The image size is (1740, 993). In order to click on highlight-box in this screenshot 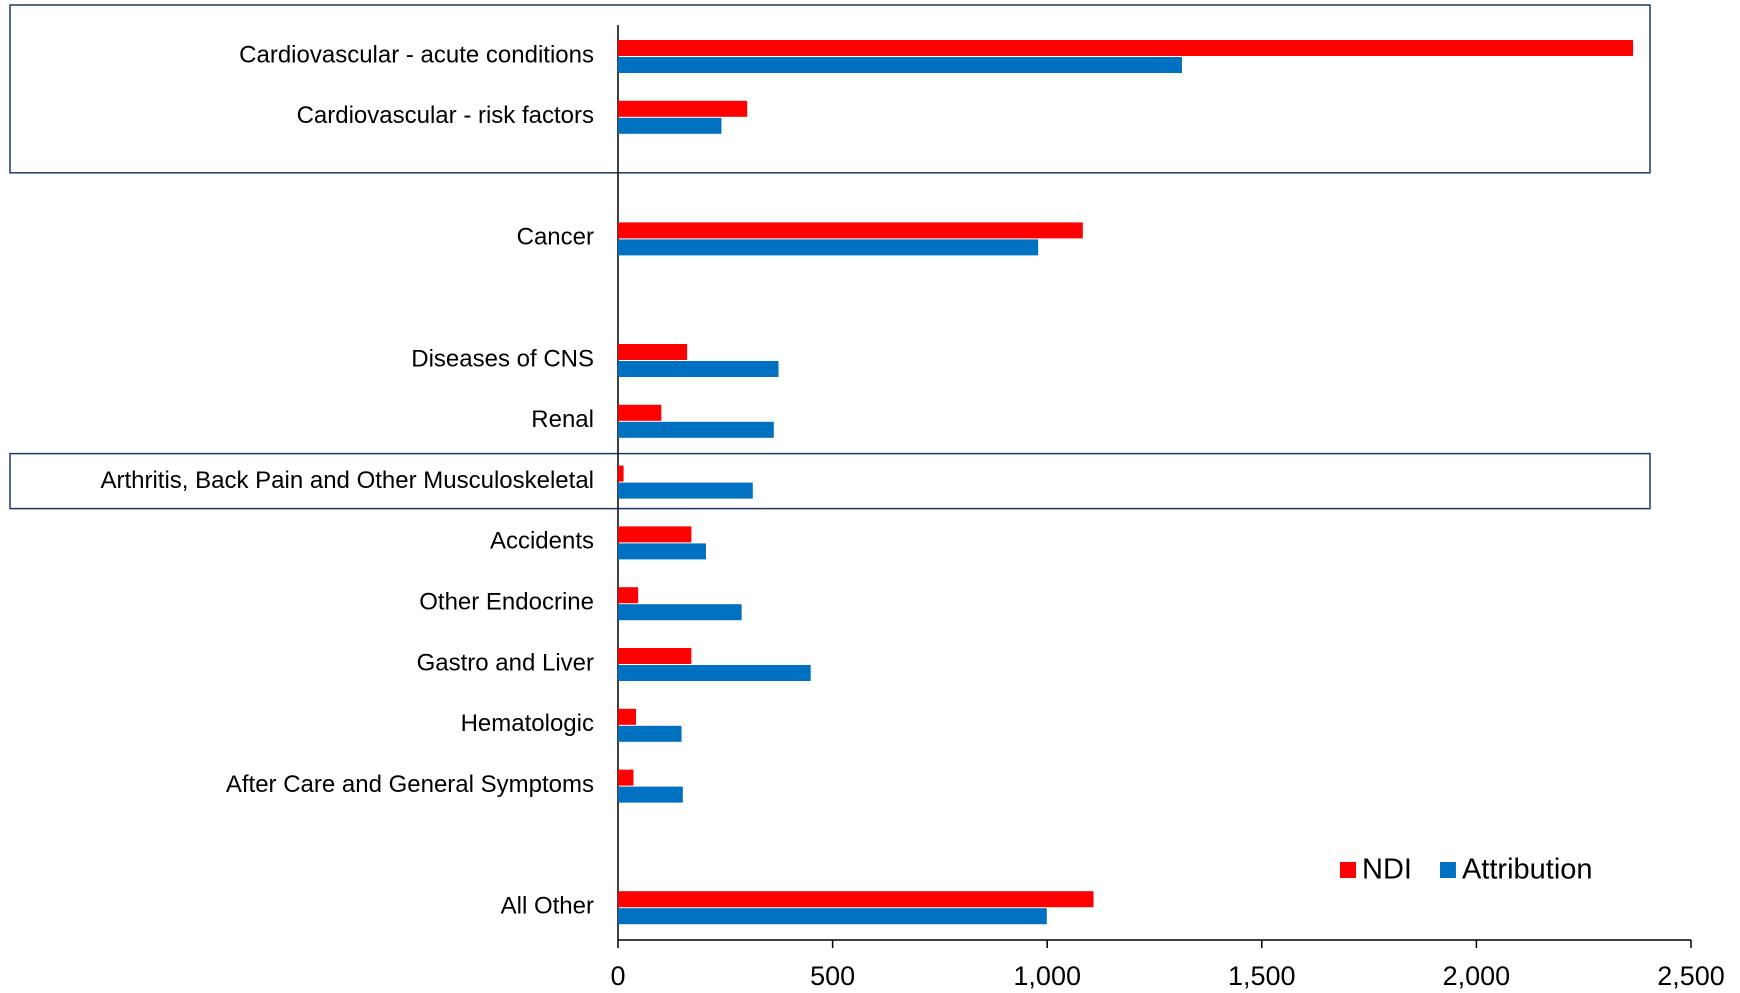, I will do `click(830, 481)`.